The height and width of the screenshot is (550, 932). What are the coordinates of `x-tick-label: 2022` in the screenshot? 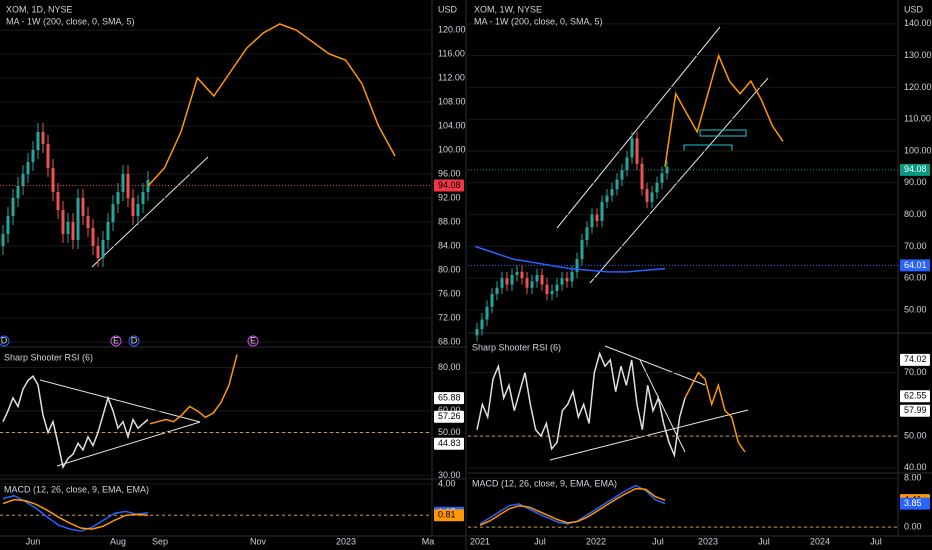 It's located at (596, 541).